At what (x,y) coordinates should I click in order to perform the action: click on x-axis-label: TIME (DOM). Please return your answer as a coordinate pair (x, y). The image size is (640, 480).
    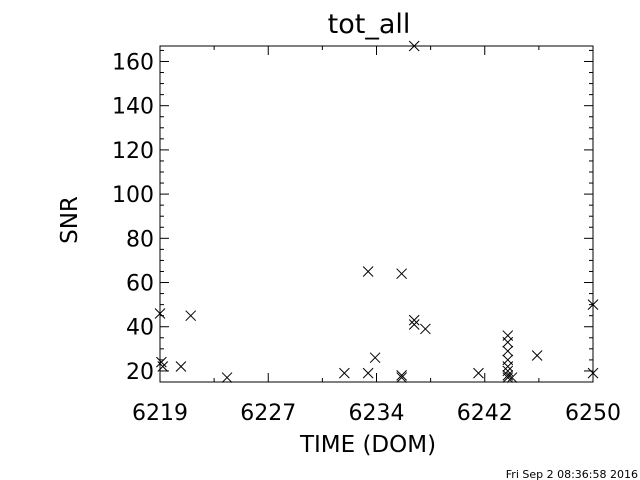
    Looking at the image, I should click on (367, 445).